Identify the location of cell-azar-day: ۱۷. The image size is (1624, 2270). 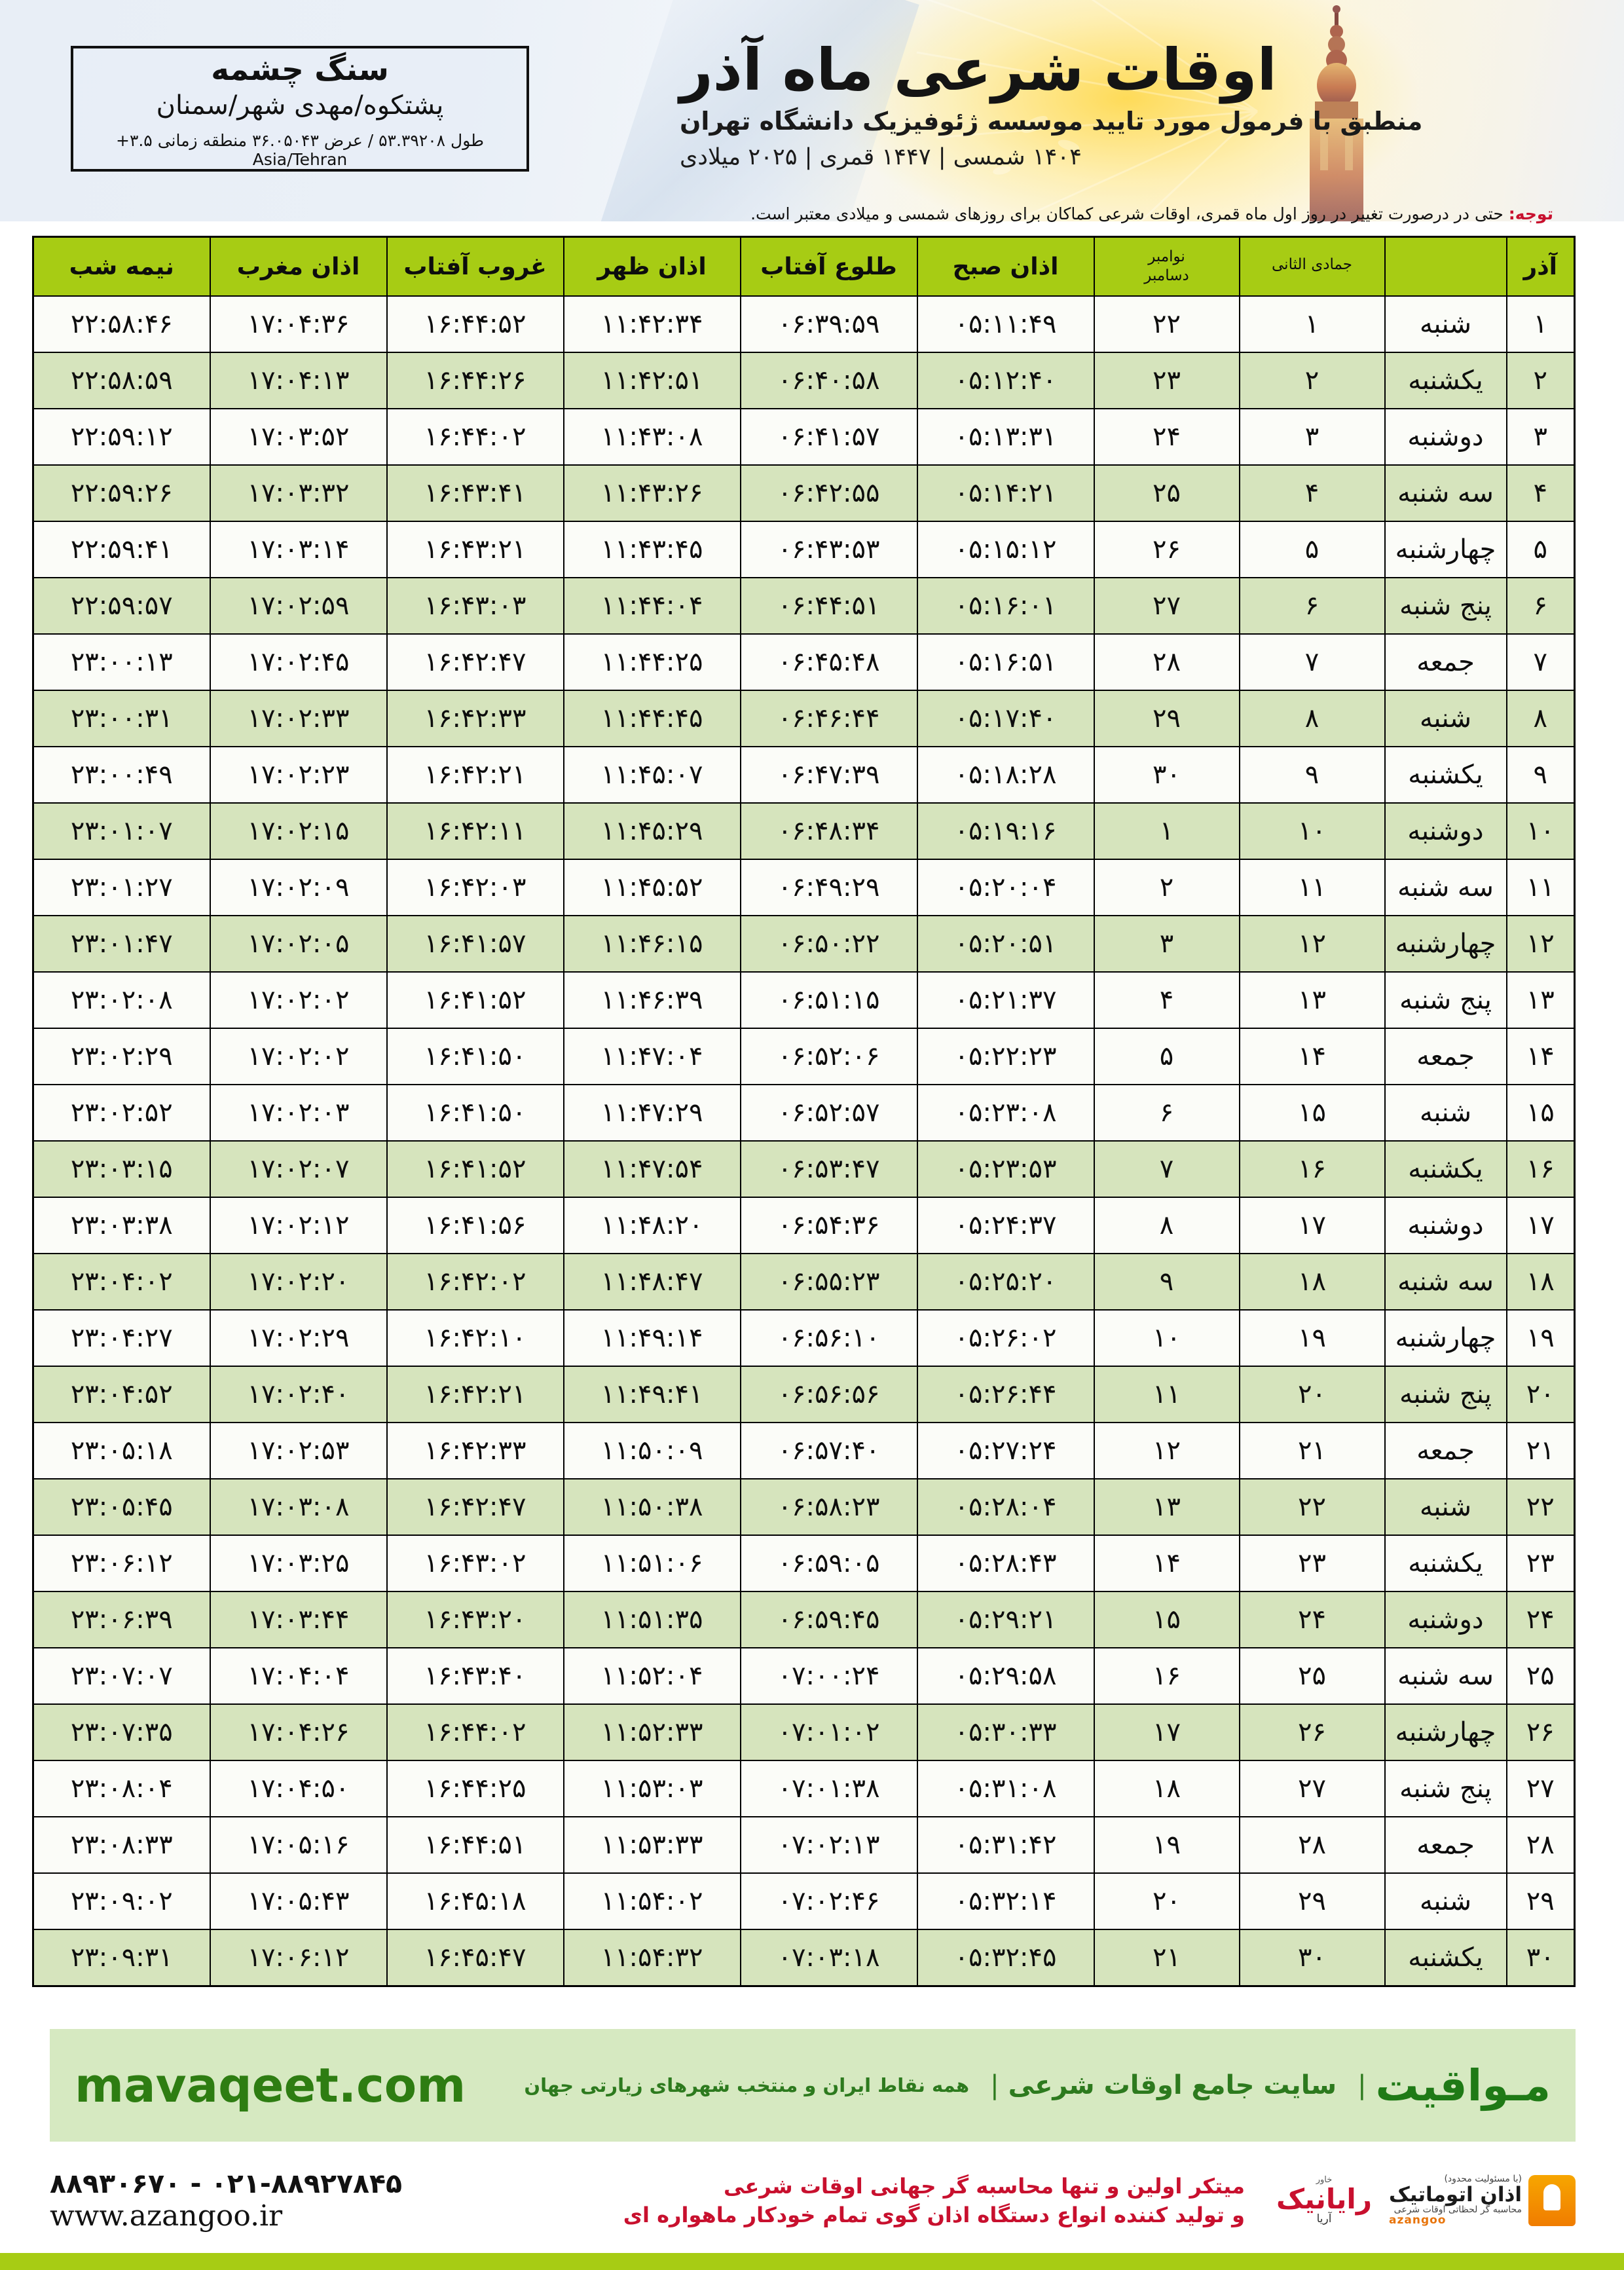
(1540, 1225).